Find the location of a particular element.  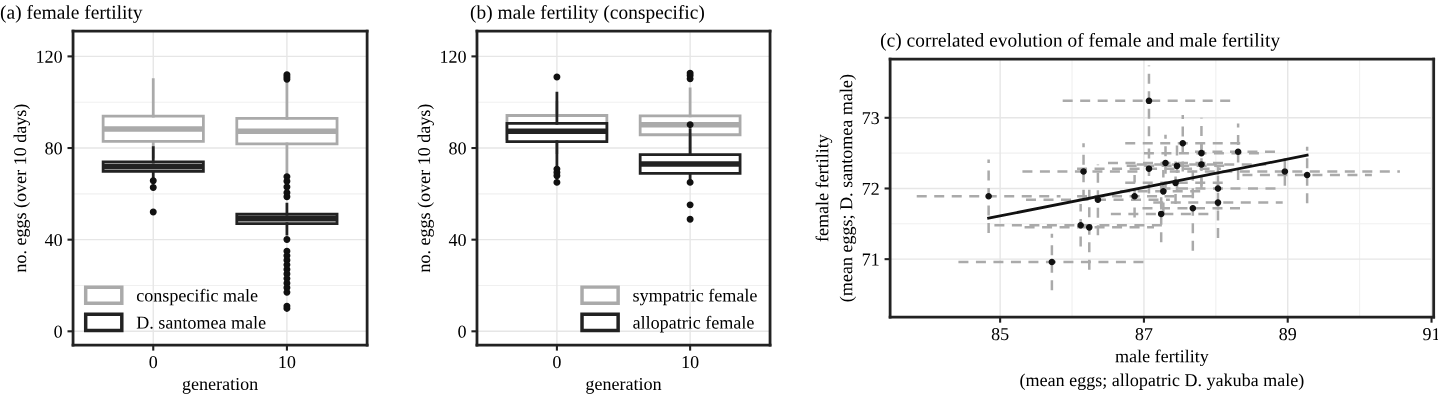

chart-title: (a) female fertility is located at coordinates (71, 13).